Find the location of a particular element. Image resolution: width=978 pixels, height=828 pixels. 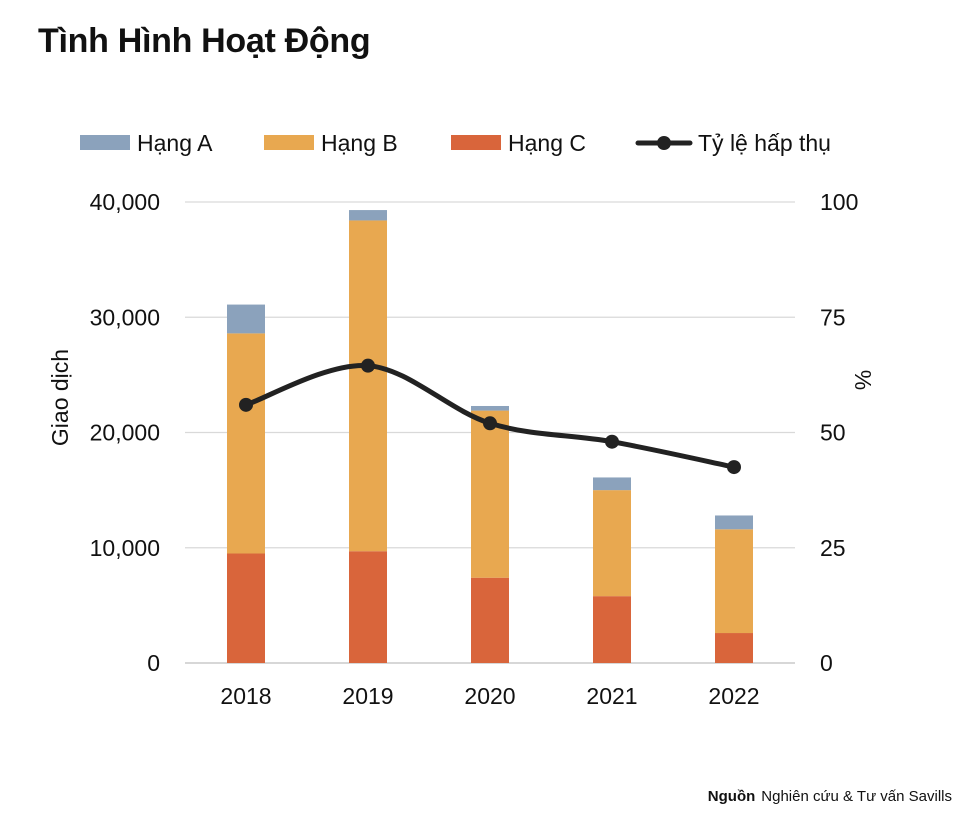

x-tick-label: 2022 is located at coordinates (733, 696).